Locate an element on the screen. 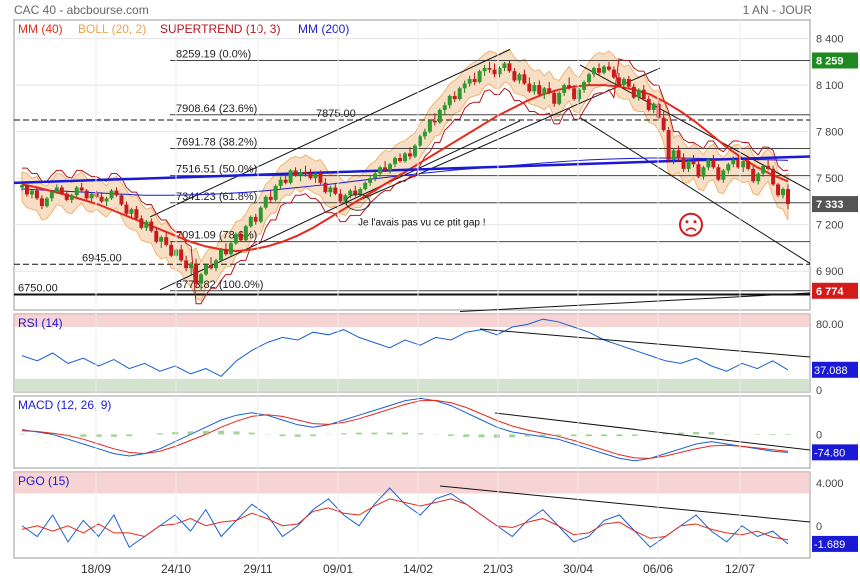 The image size is (860, 580). y-tick-label: 7 800 is located at coordinates (830, 133).